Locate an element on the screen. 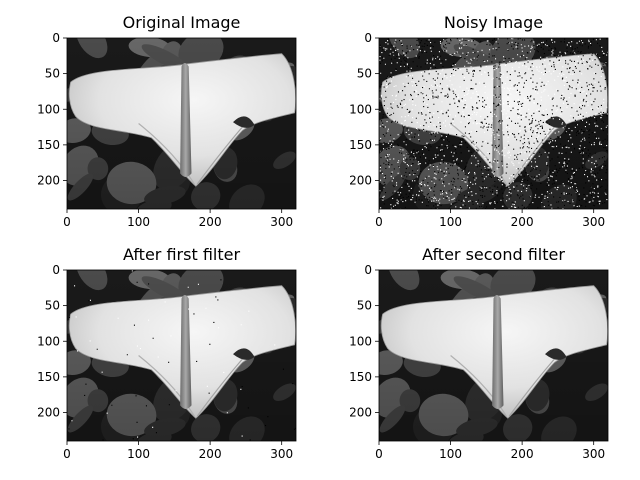 This screenshot has height=480, width=640. subplot-title: After first filter is located at coordinates (182, 254).